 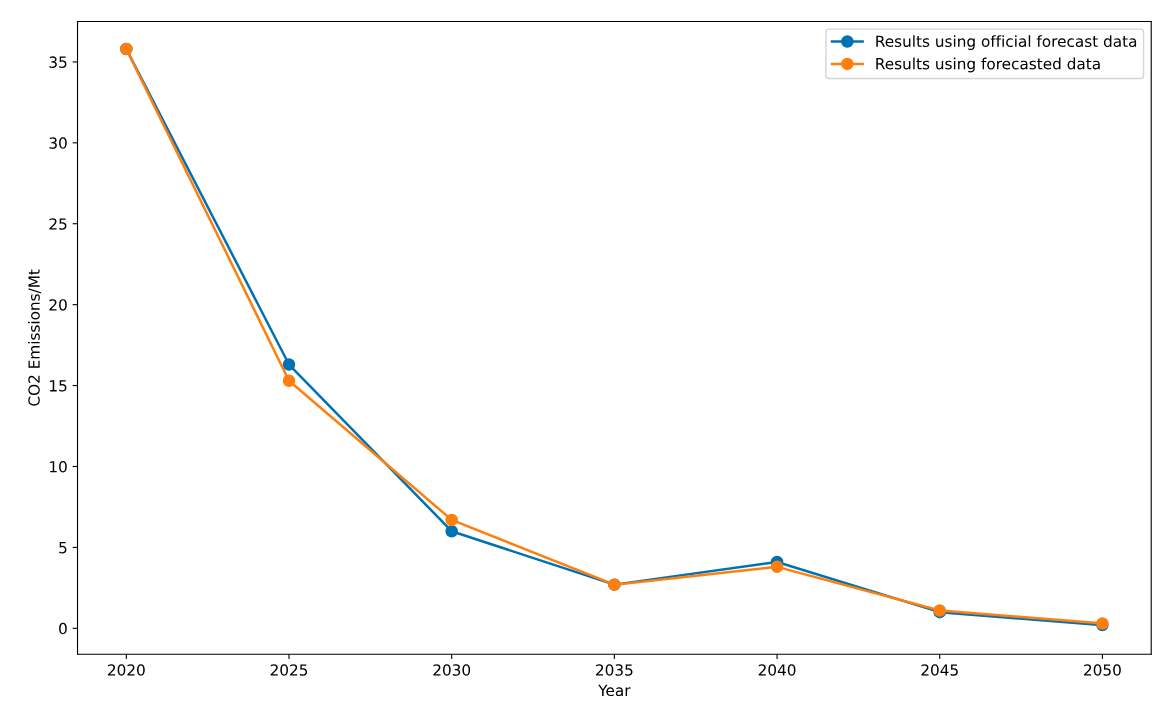 What do you see at coordinates (58, 143) in the screenshot?
I see `y-tick-label: 30` at bounding box center [58, 143].